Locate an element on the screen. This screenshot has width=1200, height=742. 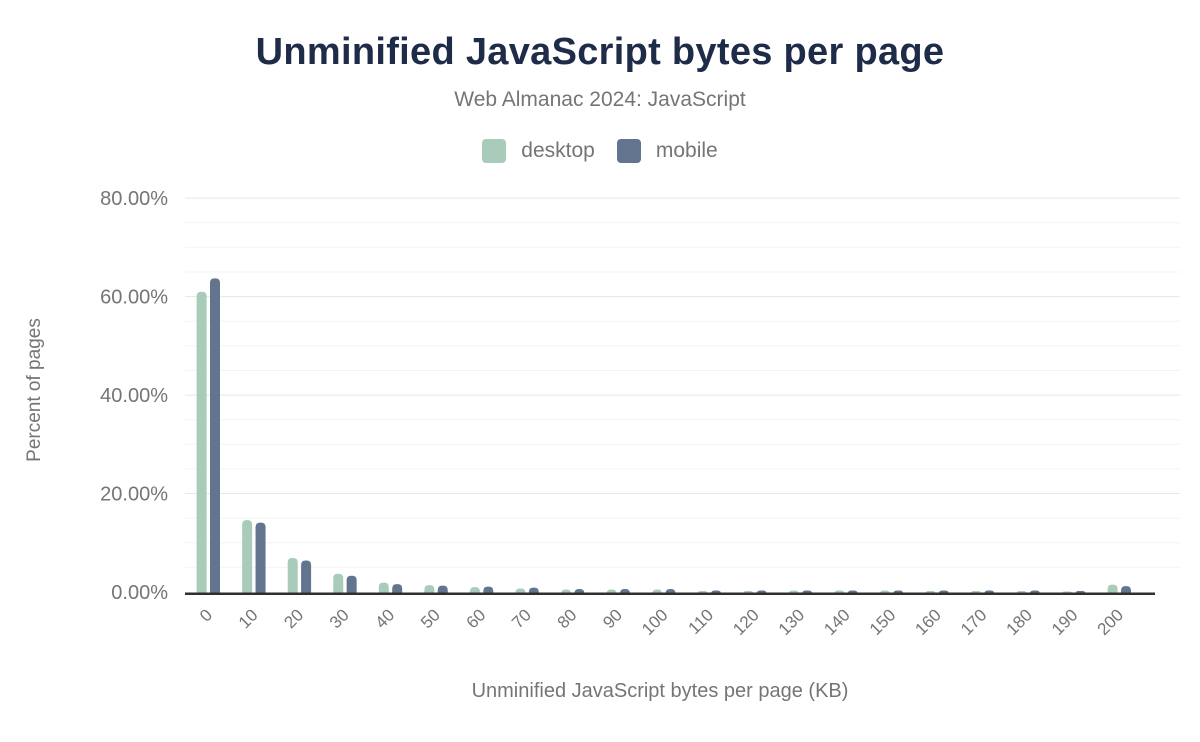
x-tick-label-130: 130 is located at coordinates (791, 621).